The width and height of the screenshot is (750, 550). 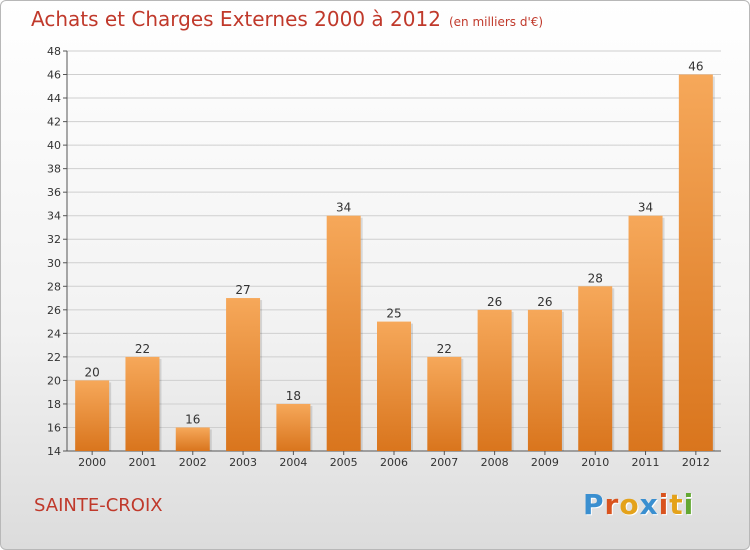 What do you see at coordinates (676, 504) in the screenshot?
I see `logo-letter: t` at bounding box center [676, 504].